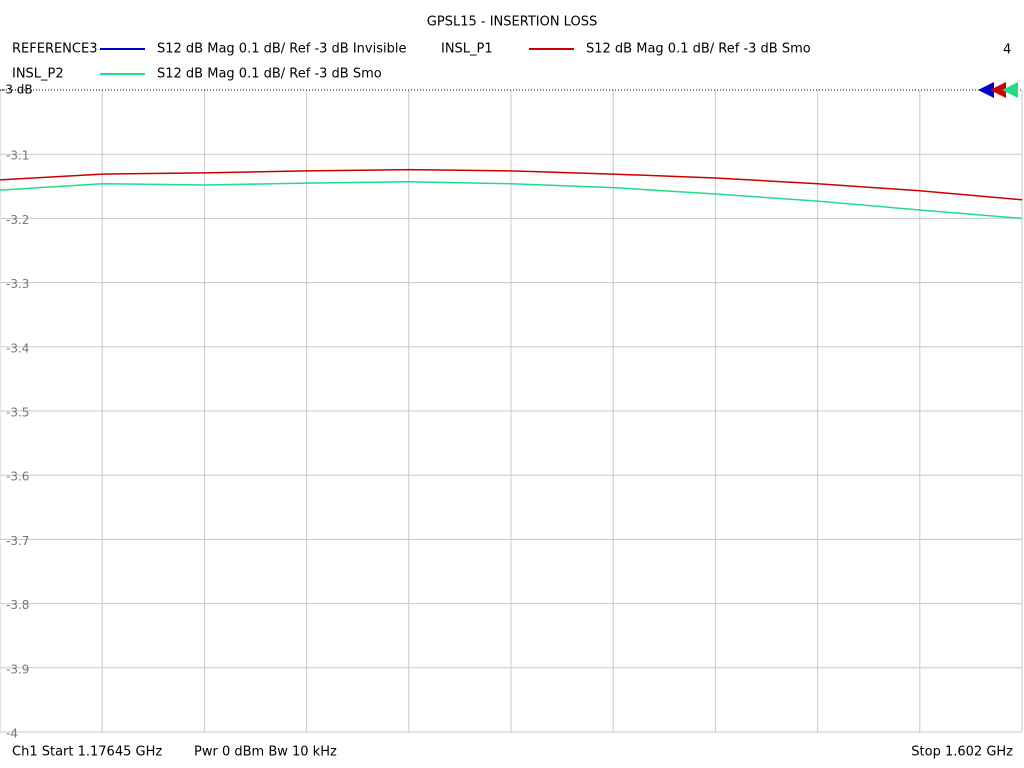  Describe the element at coordinates (38, 74) in the screenshot. I see `legend-name: INSL_P2` at that location.